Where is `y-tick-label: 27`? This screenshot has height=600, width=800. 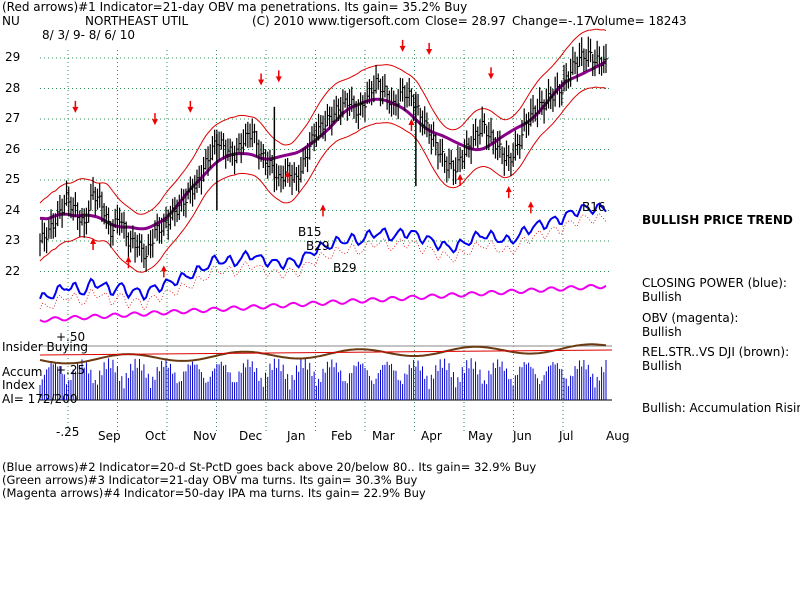 y-tick-label: 27 is located at coordinates (13, 118).